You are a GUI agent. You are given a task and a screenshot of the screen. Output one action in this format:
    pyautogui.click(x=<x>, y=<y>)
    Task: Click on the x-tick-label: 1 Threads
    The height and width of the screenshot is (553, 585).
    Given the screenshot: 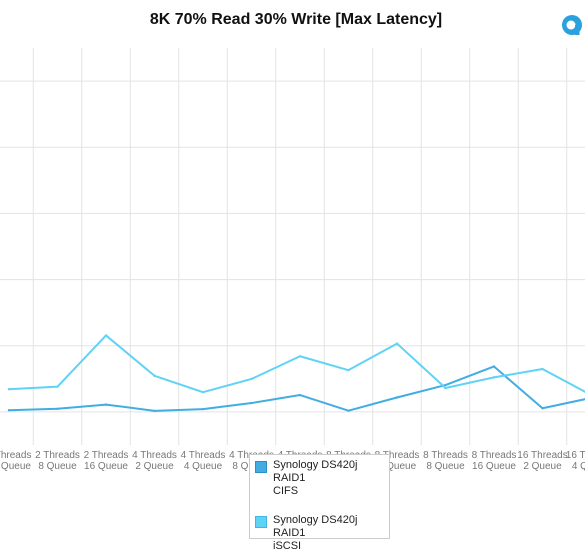 What is the action you would take?
    pyautogui.click(x=15, y=455)
    